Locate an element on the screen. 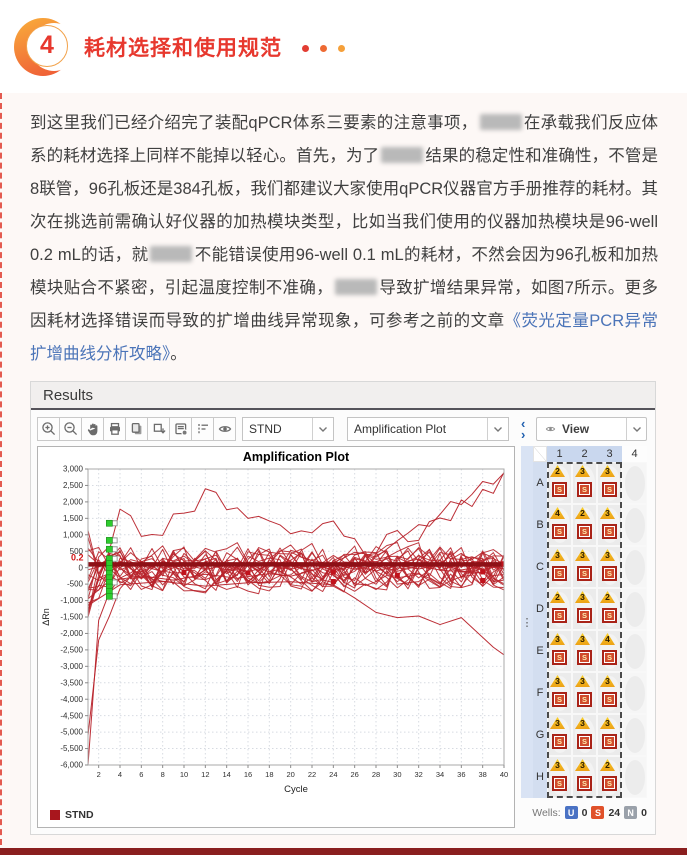 Image resolution: width=687 pixels, height=855 pixels. svg-text: 1,500 is located at coordinates (73, 518).